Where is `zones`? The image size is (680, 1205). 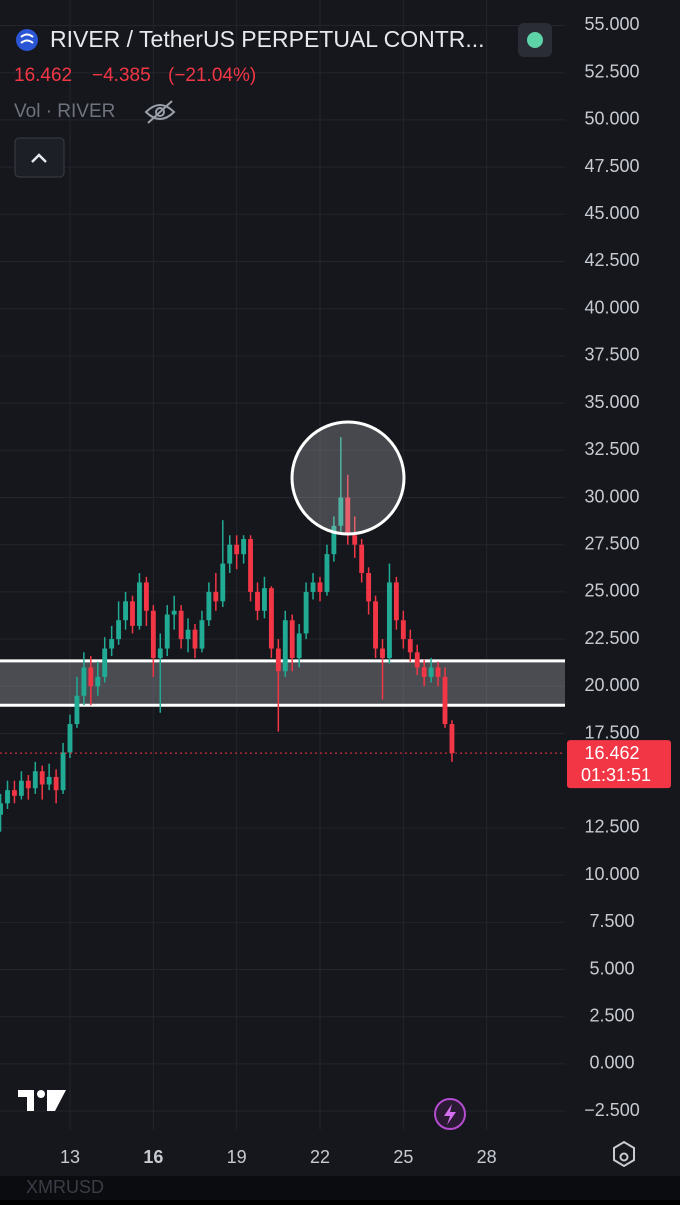
zones is located at coordinates (282, 683).